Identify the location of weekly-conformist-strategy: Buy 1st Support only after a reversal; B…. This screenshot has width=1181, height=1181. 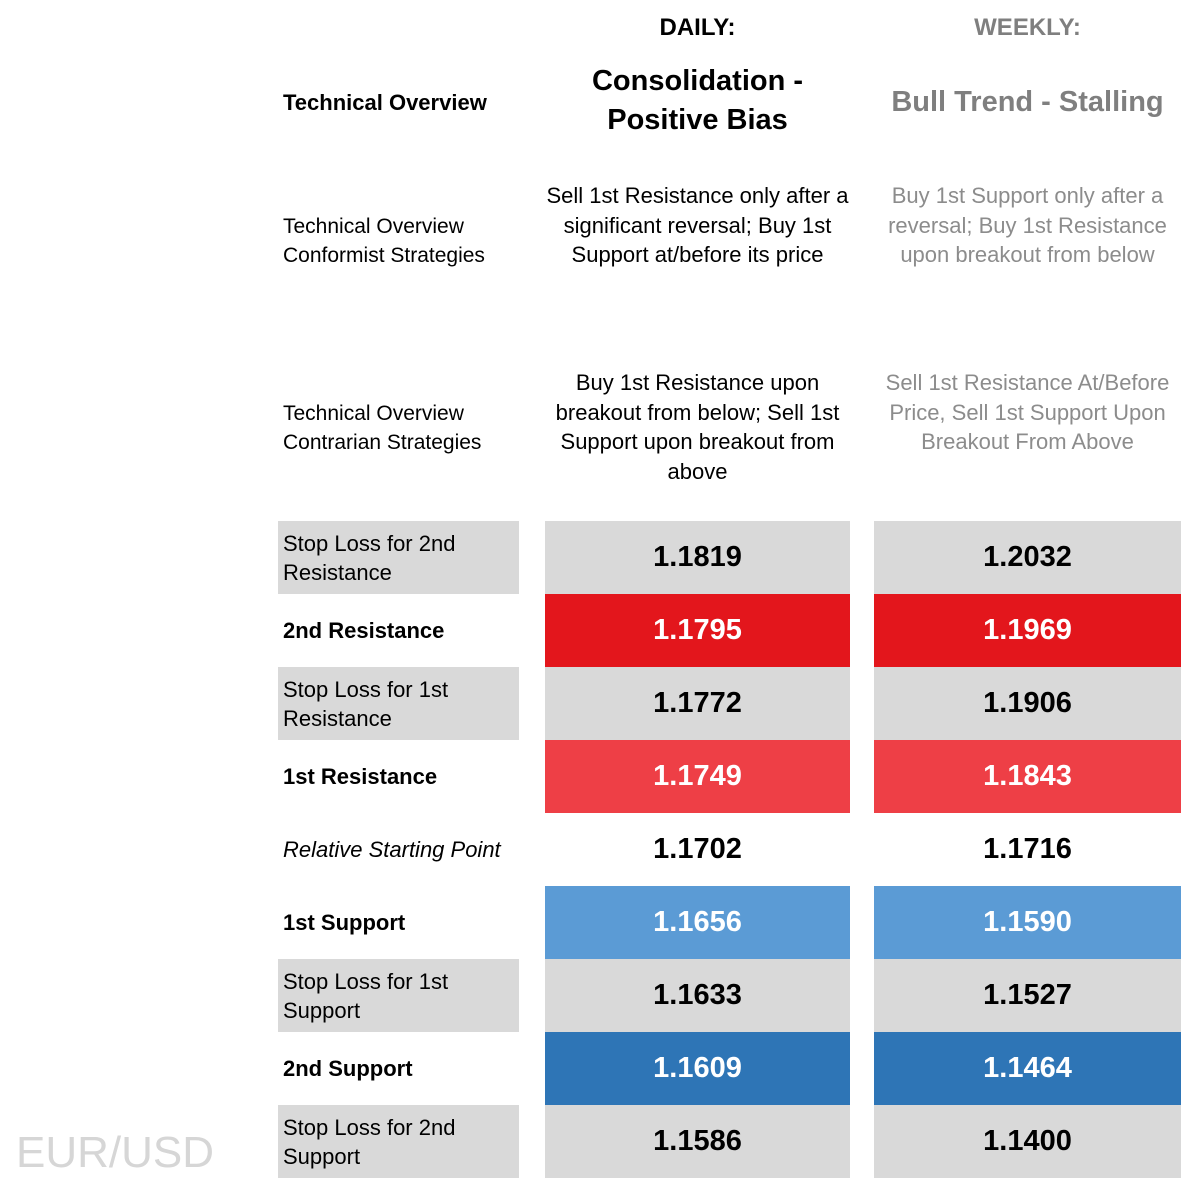
(1027, 225).